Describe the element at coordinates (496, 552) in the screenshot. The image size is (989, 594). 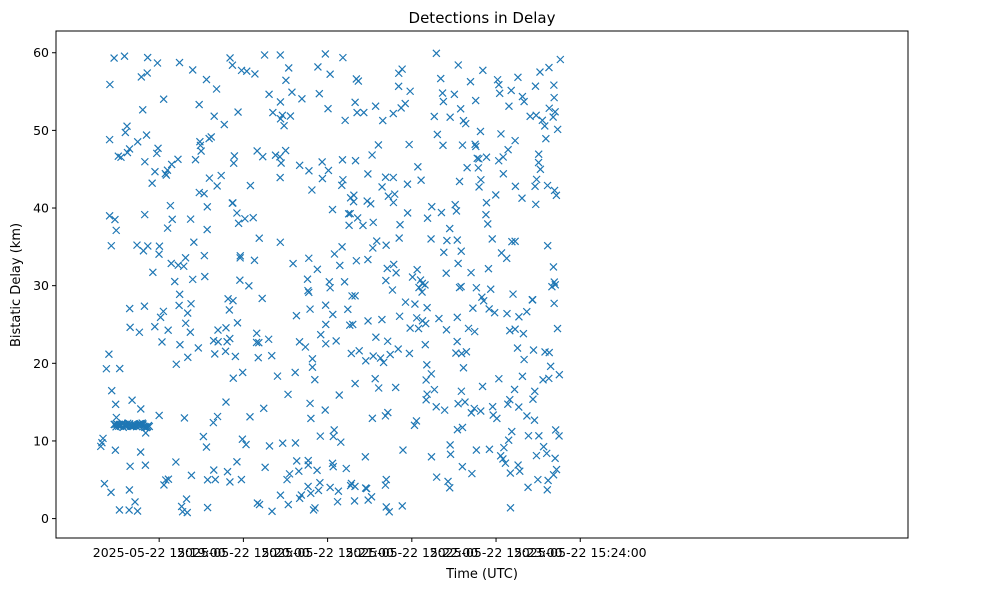
I see `x-tick-label: 2025-05-22 15:23:00` at that location.